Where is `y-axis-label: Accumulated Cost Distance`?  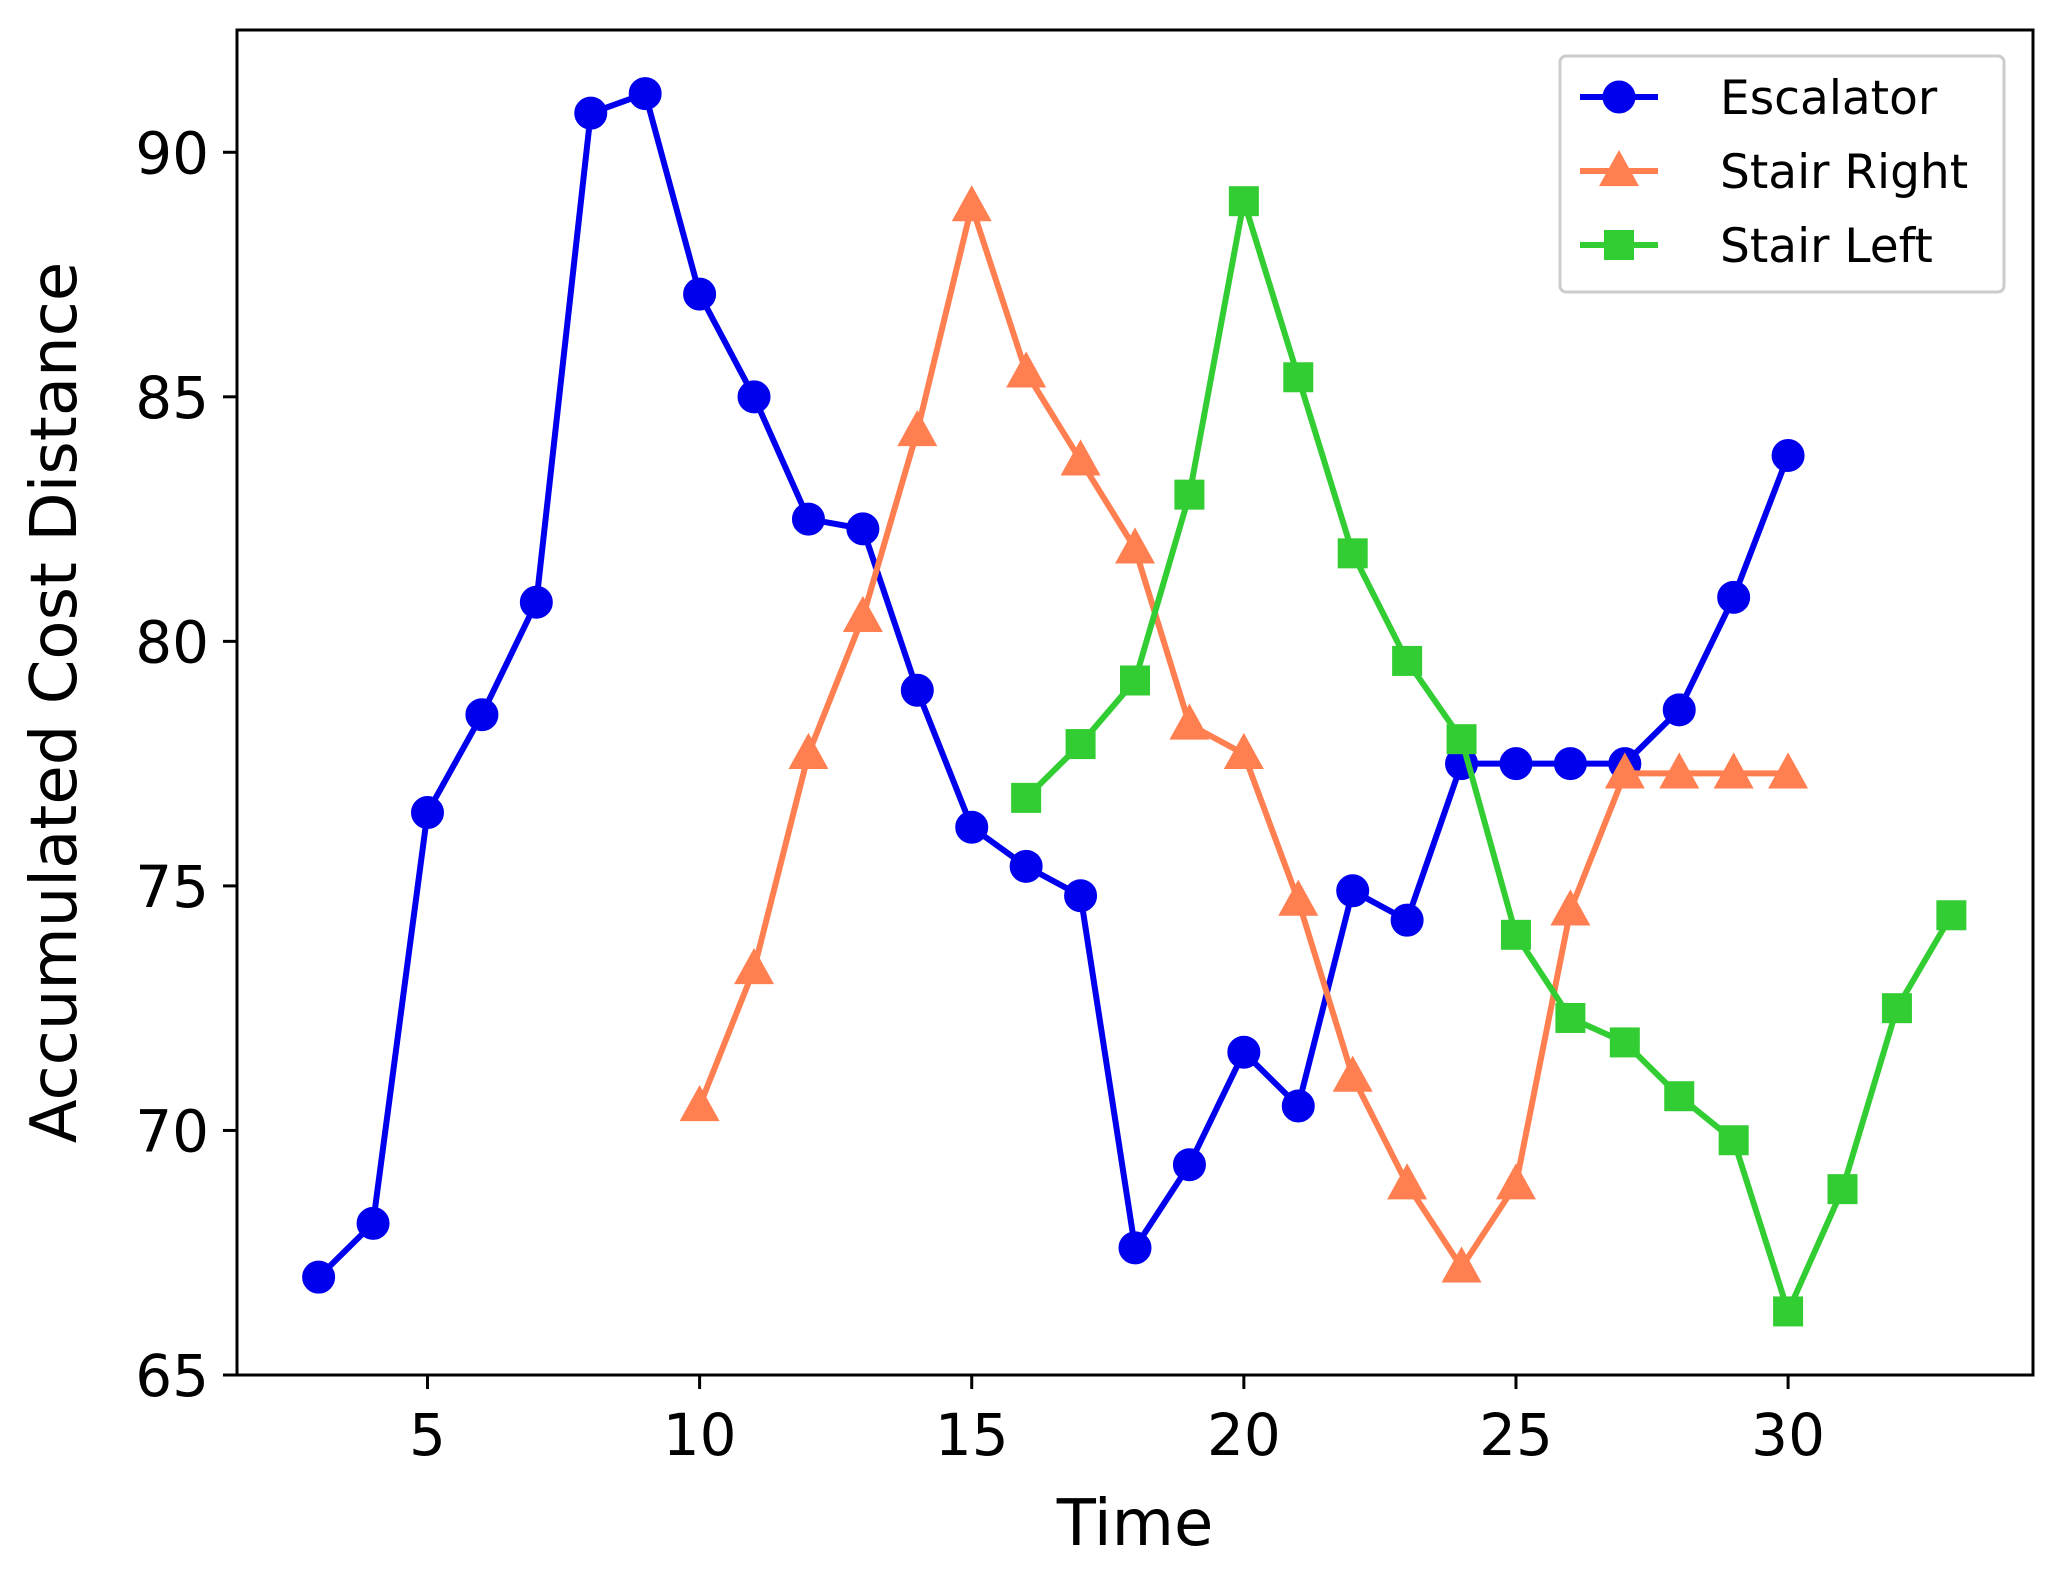 y-axis-label: Accumulated Cost Distance is located at coordinates (55, 702).